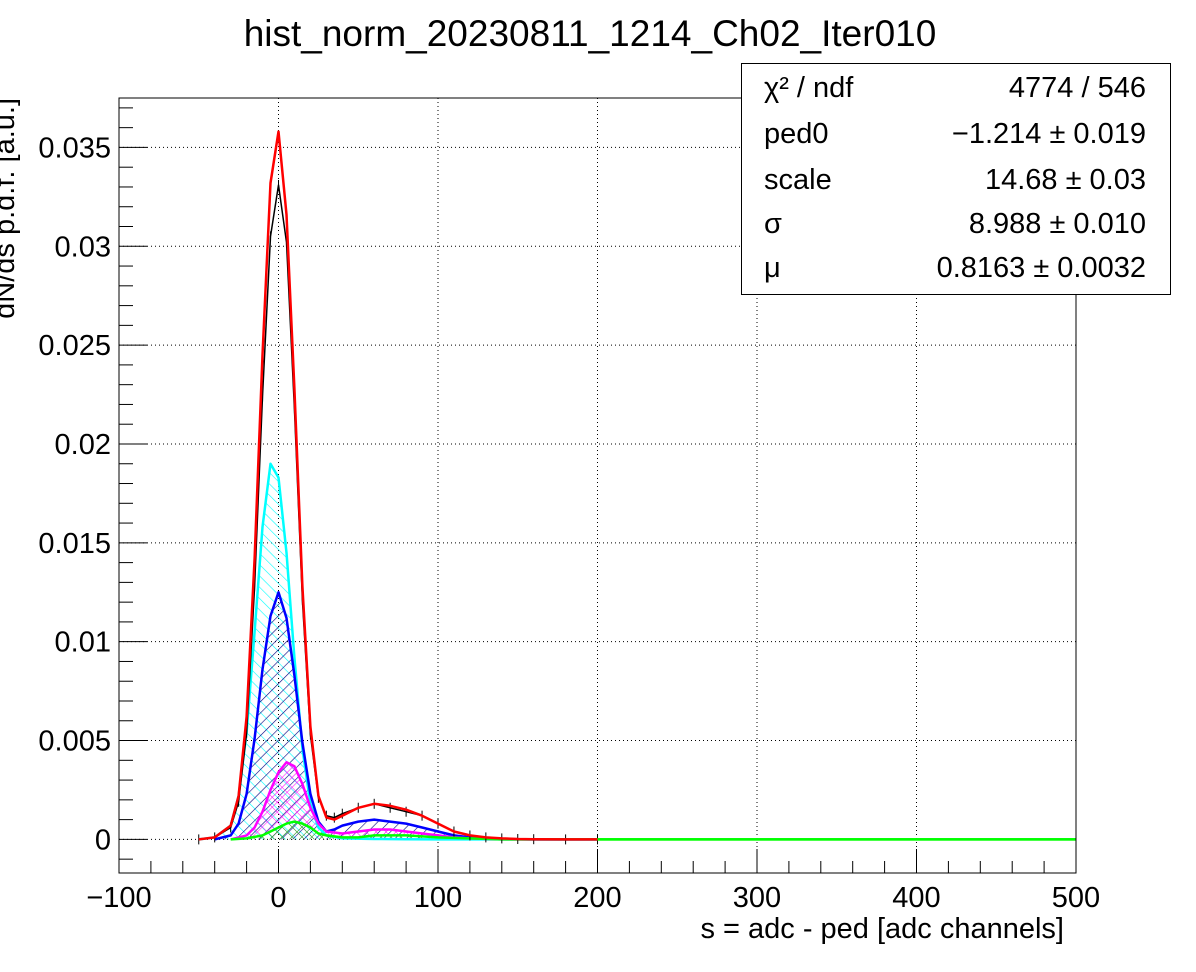 The image size is (1196, 972). Describe the element at coordinates (1057, 224) in the screenshot. I see `stat-value: 8.988 ± 0.010` at that location.